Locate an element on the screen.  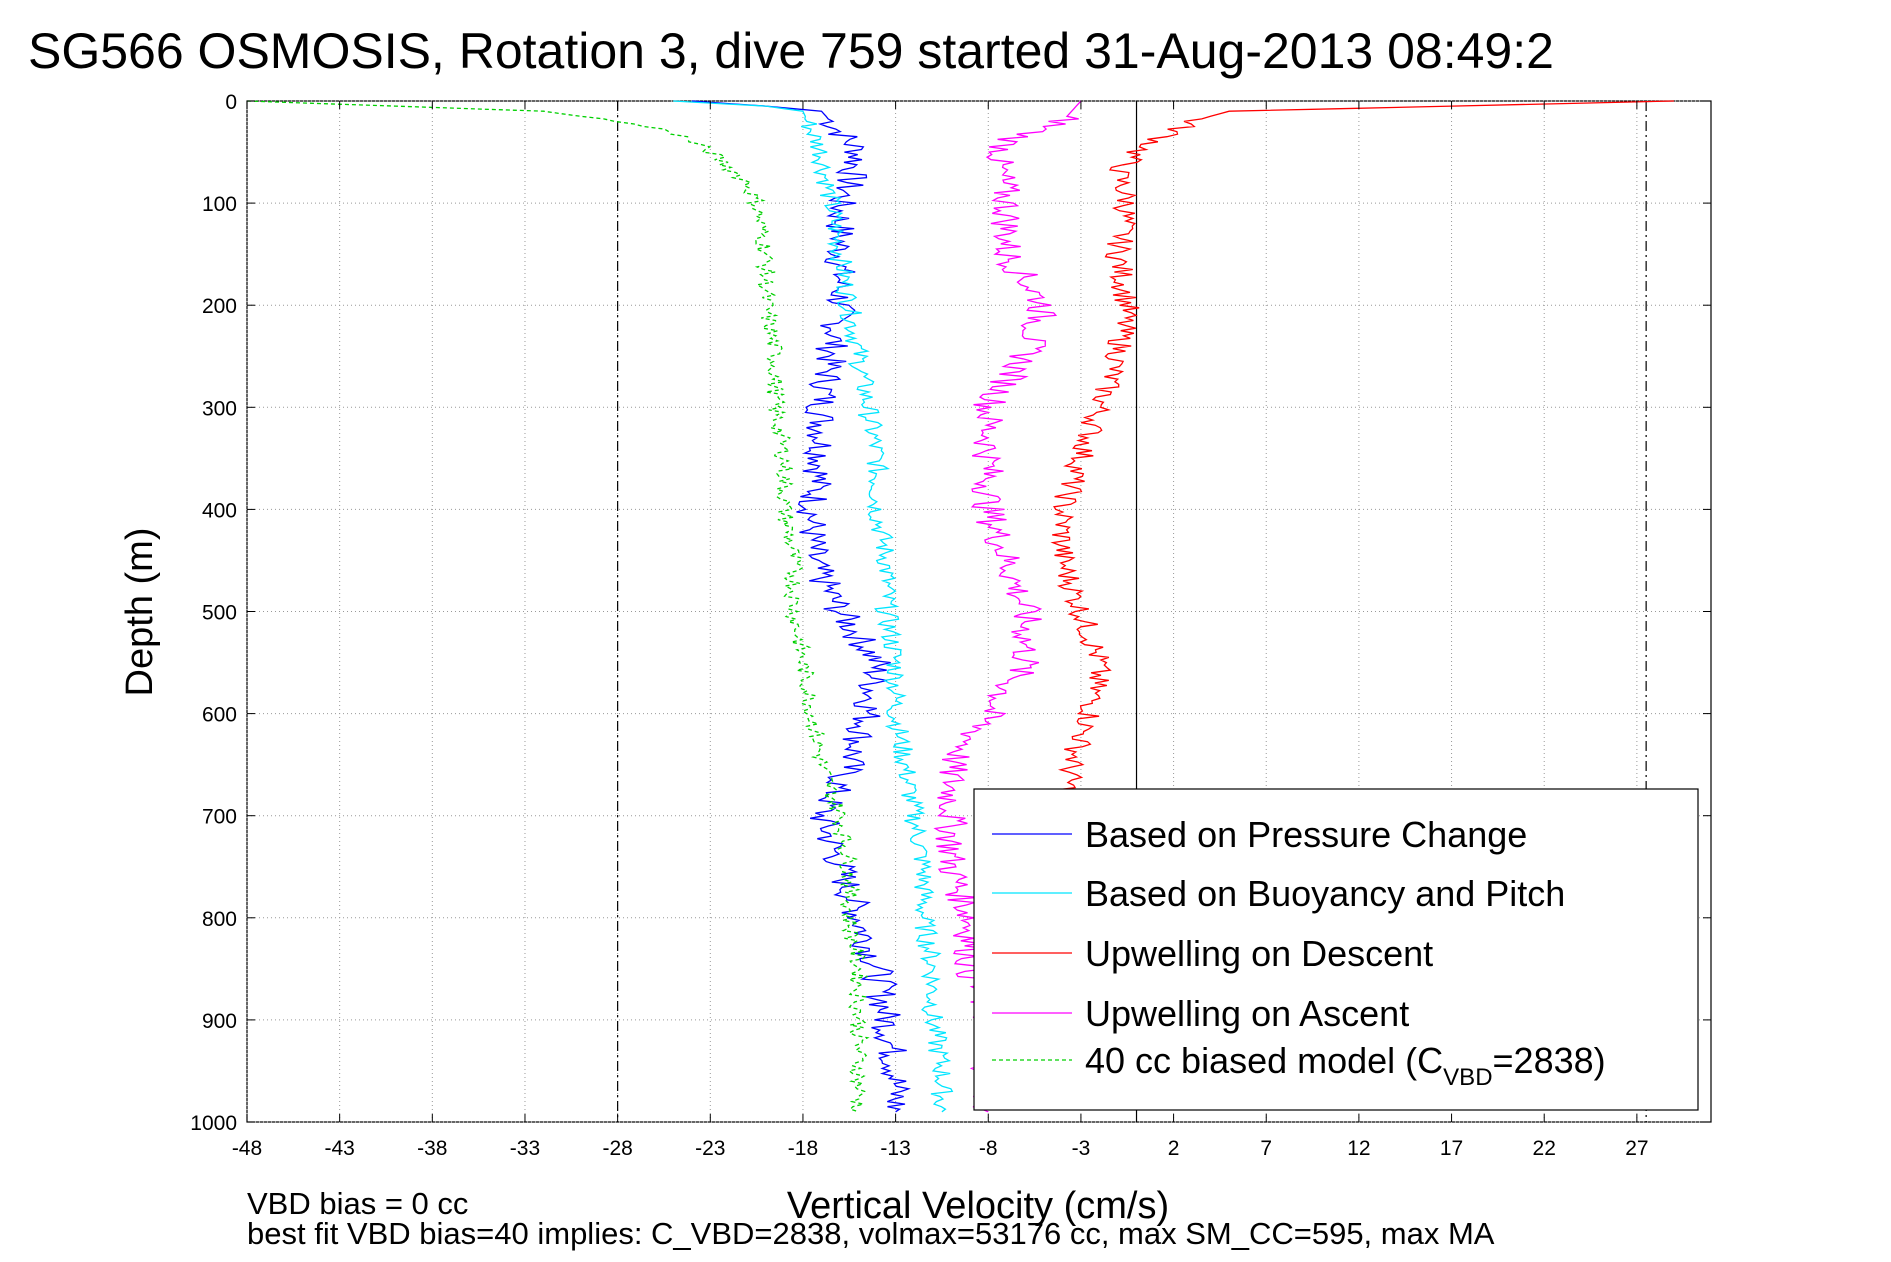
y-tick-label: 400 is located at coordinates (219, 510).